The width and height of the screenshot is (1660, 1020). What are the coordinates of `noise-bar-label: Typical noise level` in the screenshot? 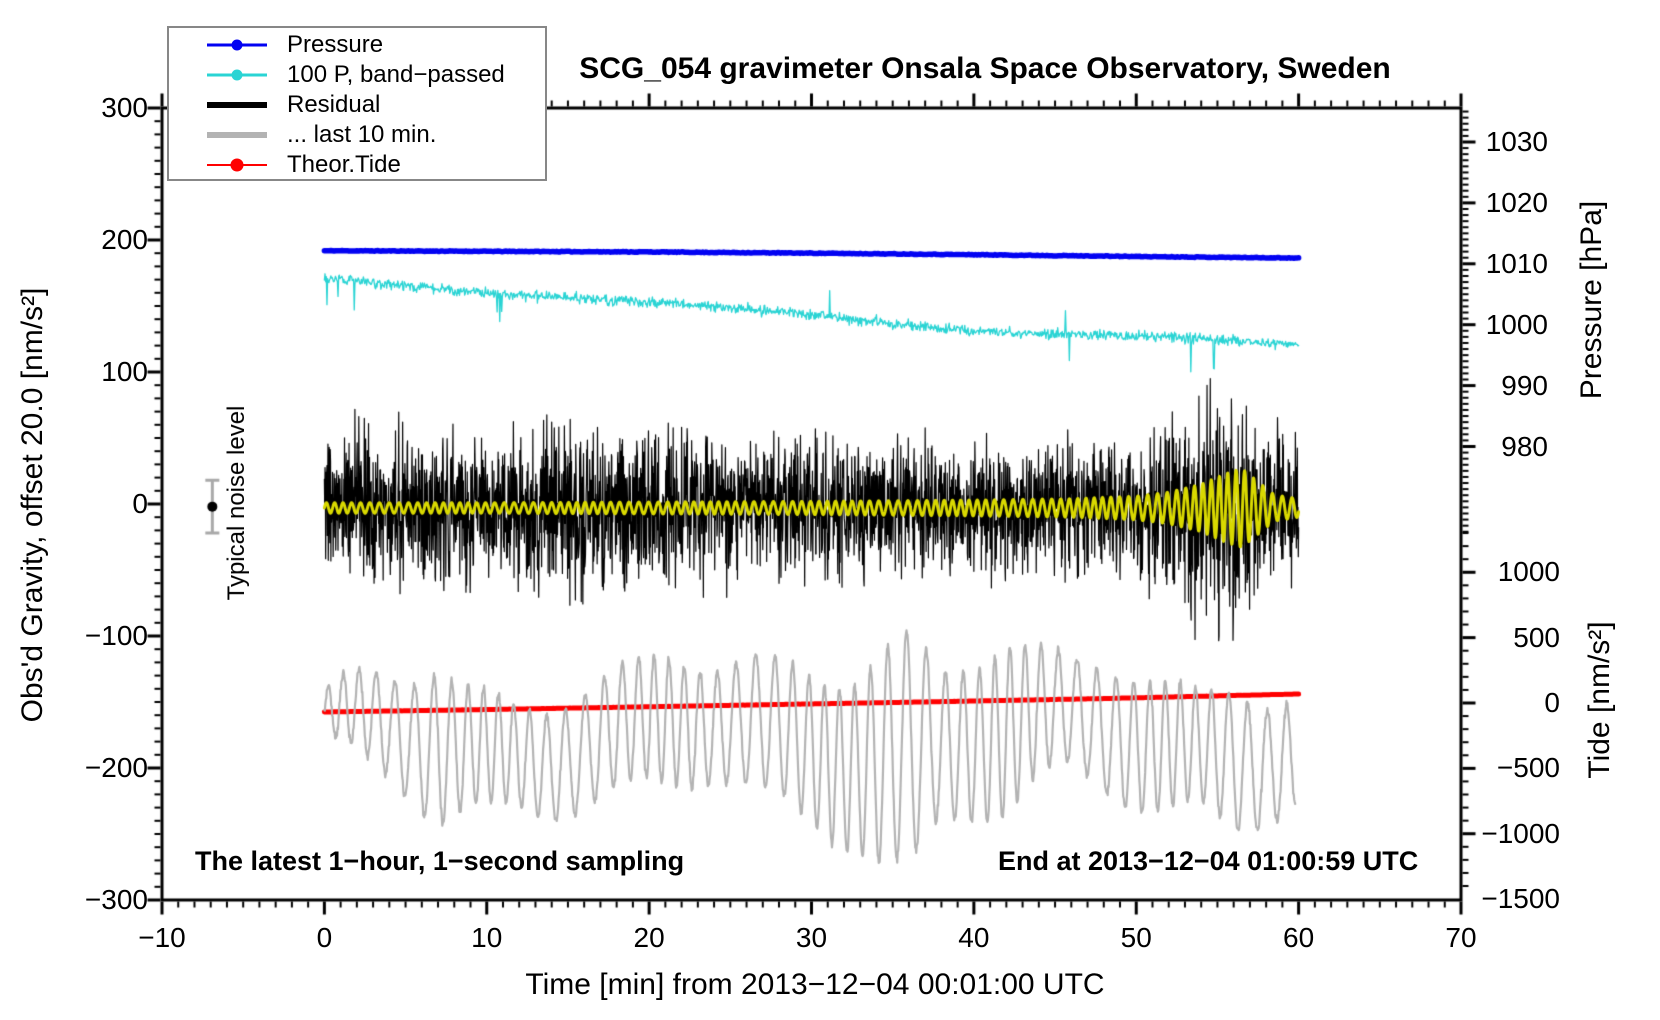 It's located at (236, 503).